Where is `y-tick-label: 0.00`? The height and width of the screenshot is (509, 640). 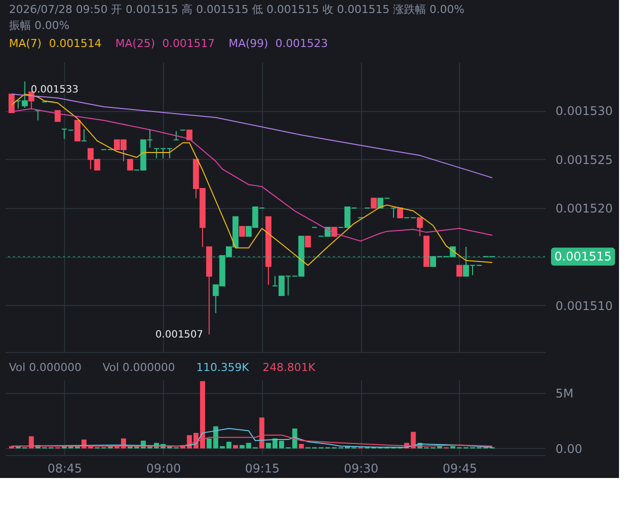 y-tick-label: 0.00 is located at coordinates (569, 449).